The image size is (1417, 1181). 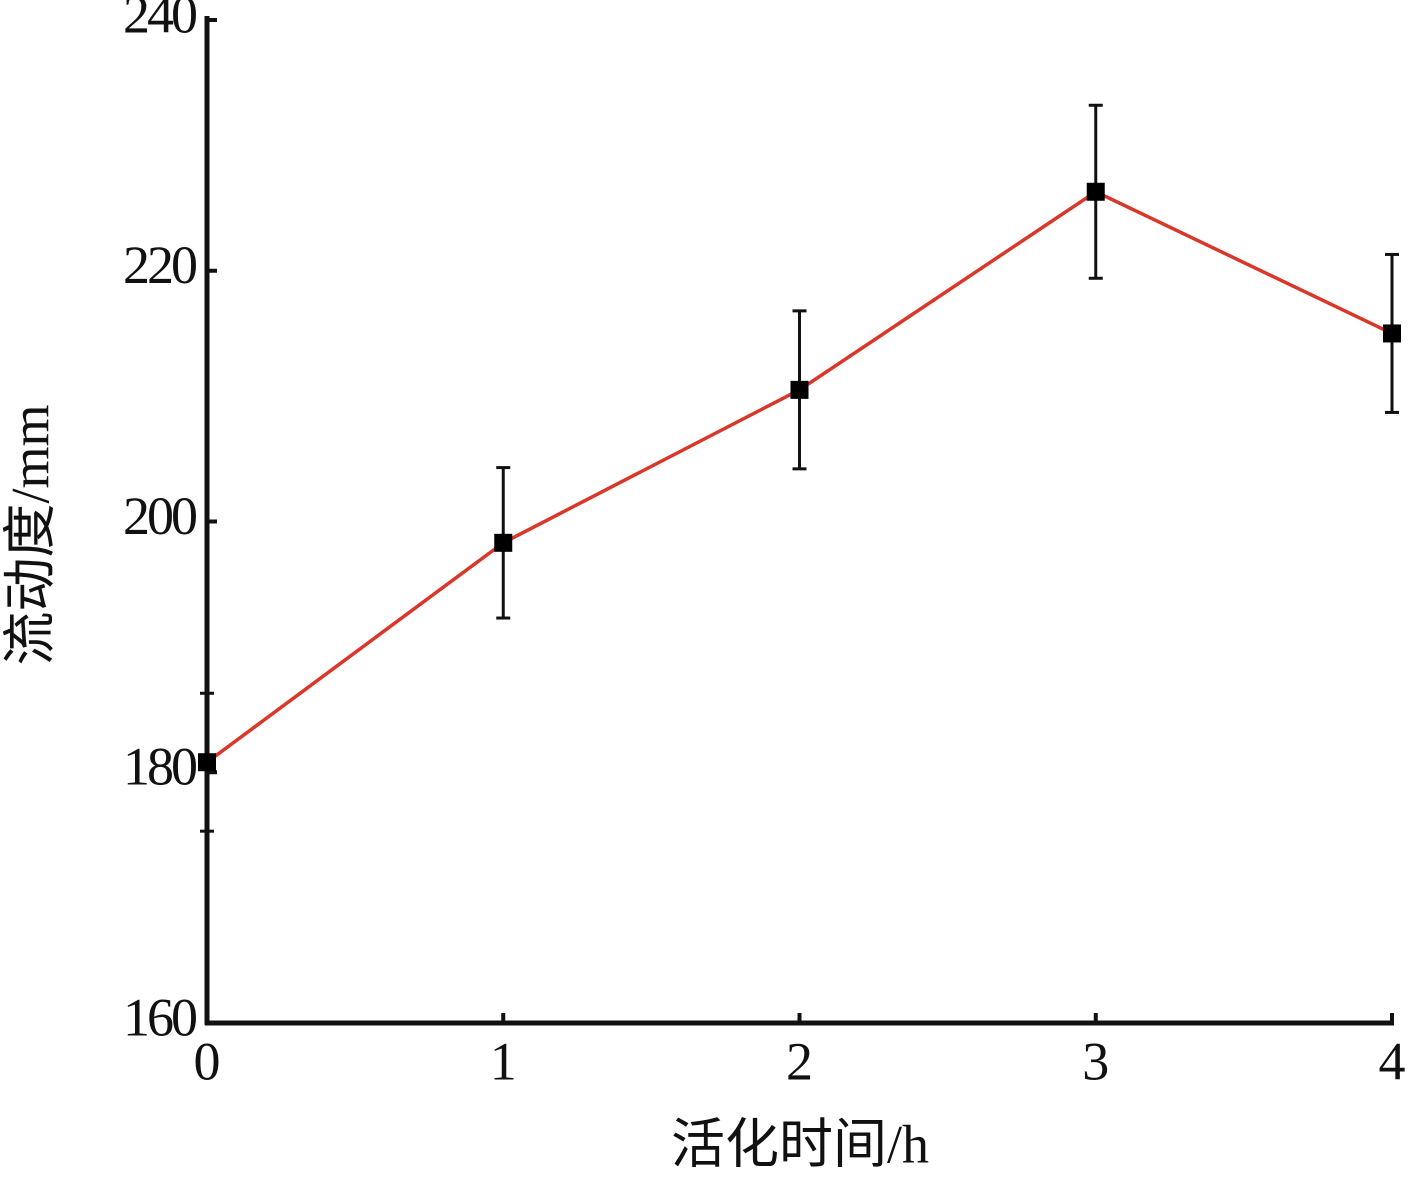 What do you see at coordinates (159, 22) in the screenshot?
I see `y-tick-label: 240` at bounding box center [159, 22].